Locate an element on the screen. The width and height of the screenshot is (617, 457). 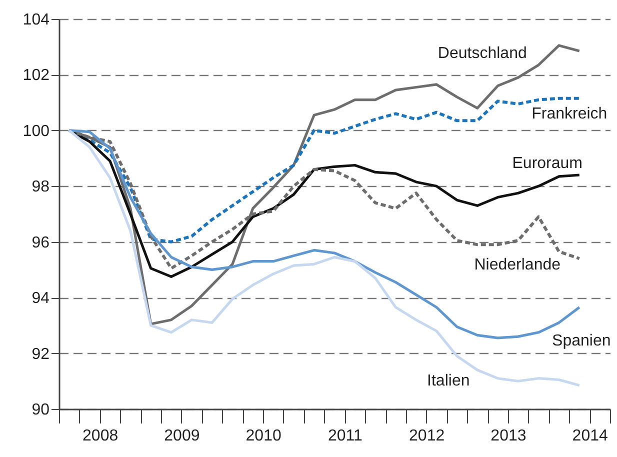
y-tick-label: 92 is located at coordinates (41, 354).